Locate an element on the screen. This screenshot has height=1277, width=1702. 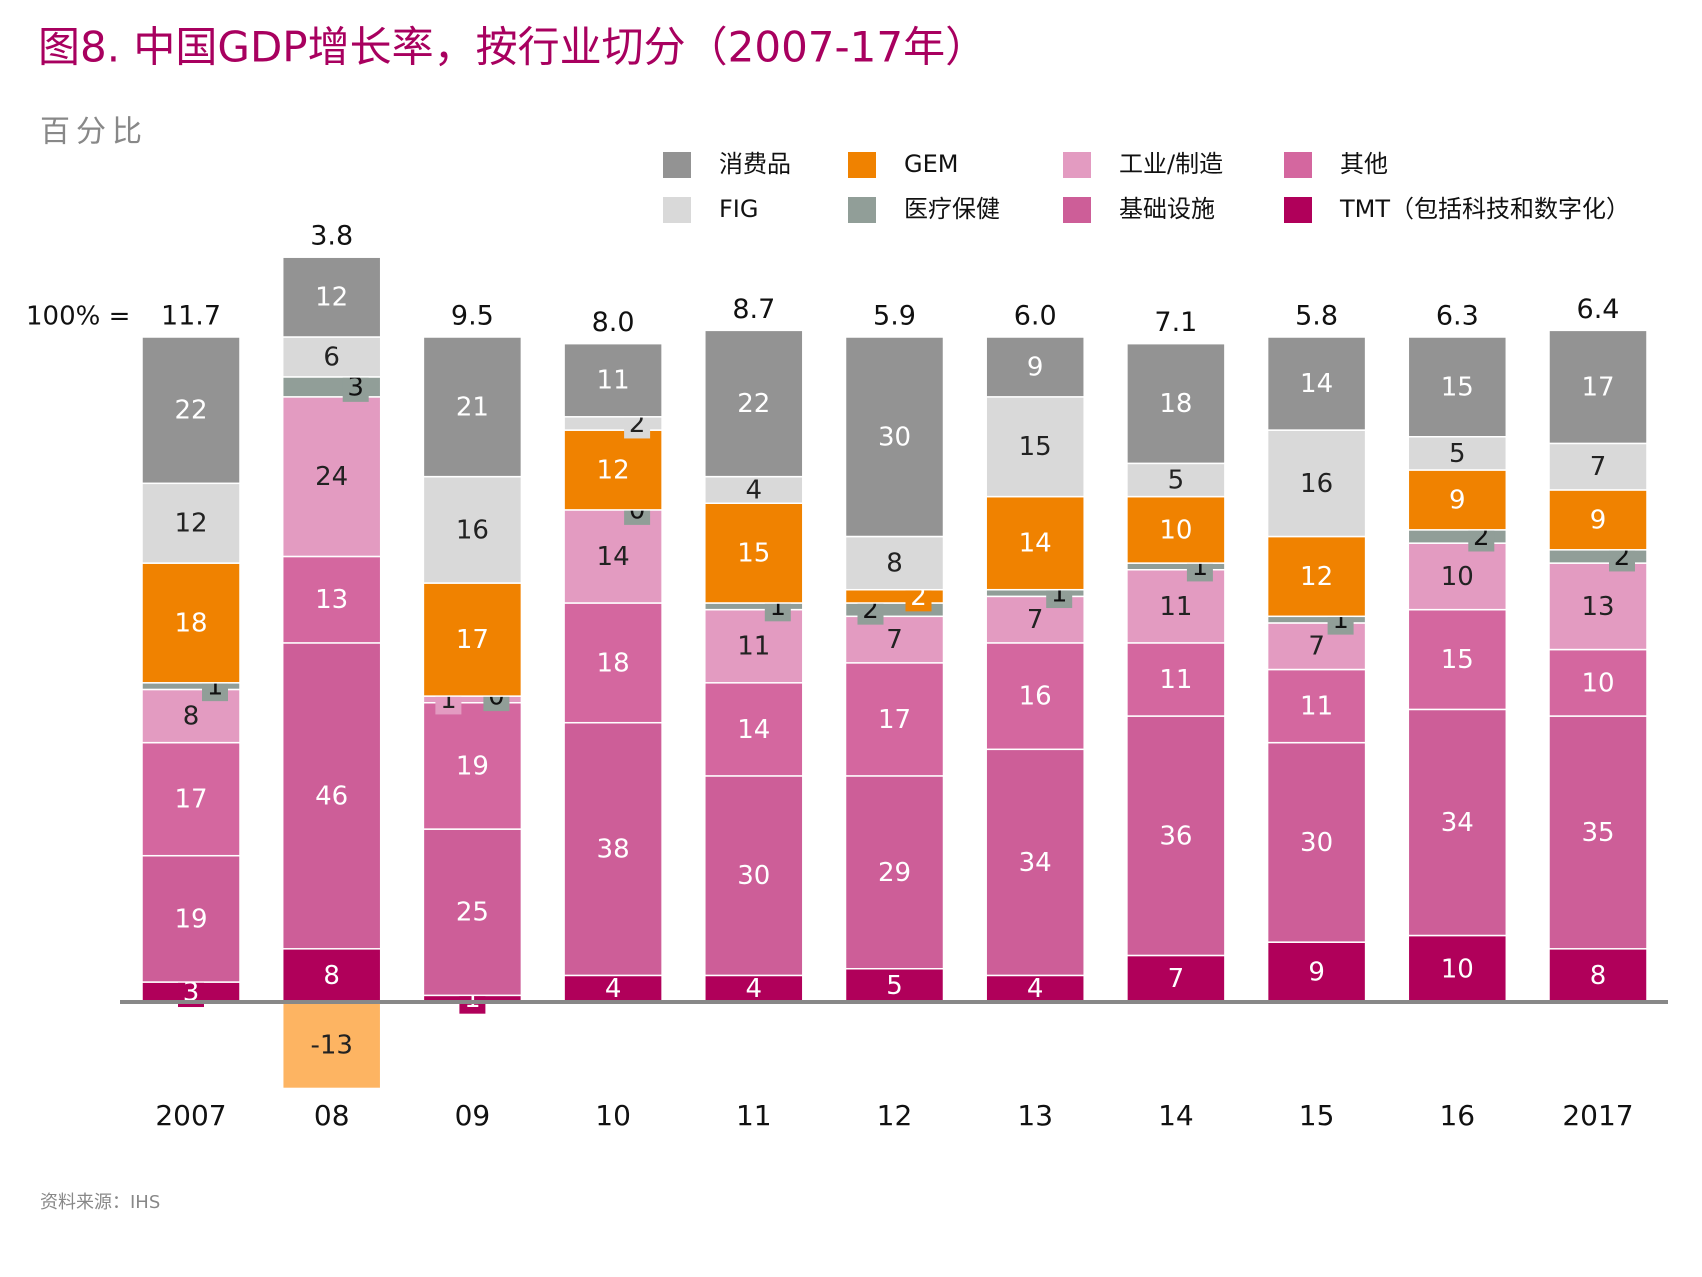
legend-label: GEM is located at coordinates (931, 164).